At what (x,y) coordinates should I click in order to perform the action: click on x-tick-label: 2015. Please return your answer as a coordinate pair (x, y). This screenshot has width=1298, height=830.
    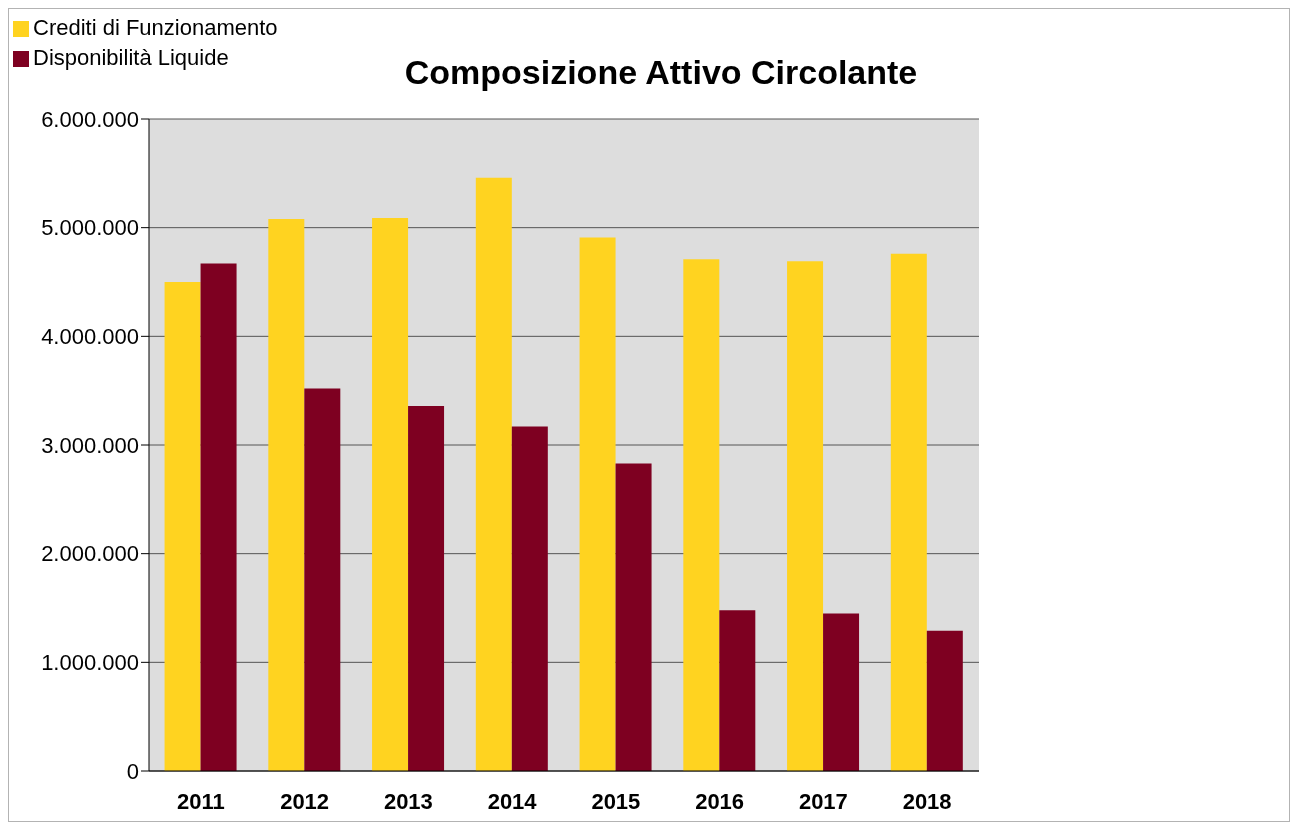
    Looking at the image, I should click on (616, 801).